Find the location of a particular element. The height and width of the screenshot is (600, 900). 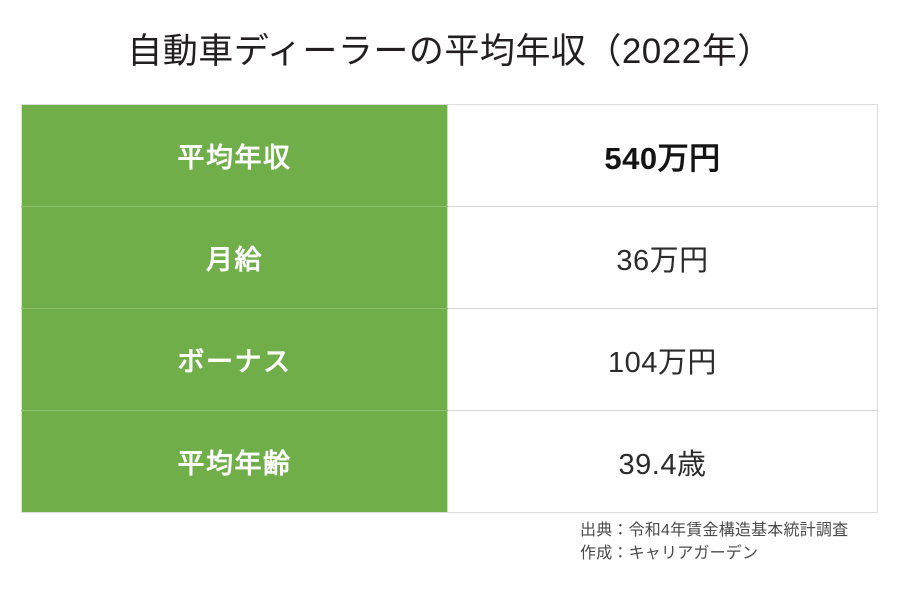

row-value-average-annual-income: 540万円 is located at coordinates (662, 155).